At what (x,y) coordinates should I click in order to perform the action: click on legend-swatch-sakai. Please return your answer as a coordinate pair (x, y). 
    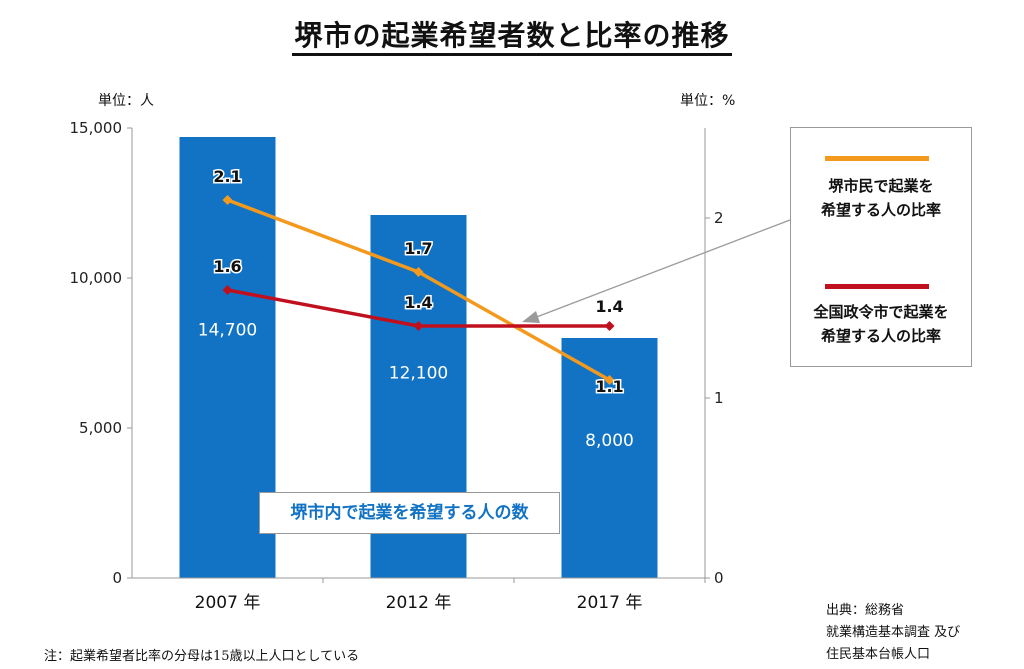
    Looking at the image, I should click on (877, 158).